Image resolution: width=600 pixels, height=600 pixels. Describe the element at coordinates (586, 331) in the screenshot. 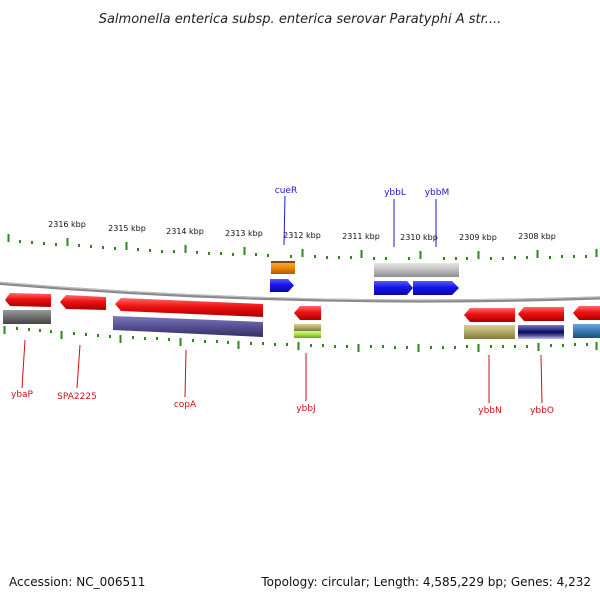

I see `steel-blue-feature` at that location.